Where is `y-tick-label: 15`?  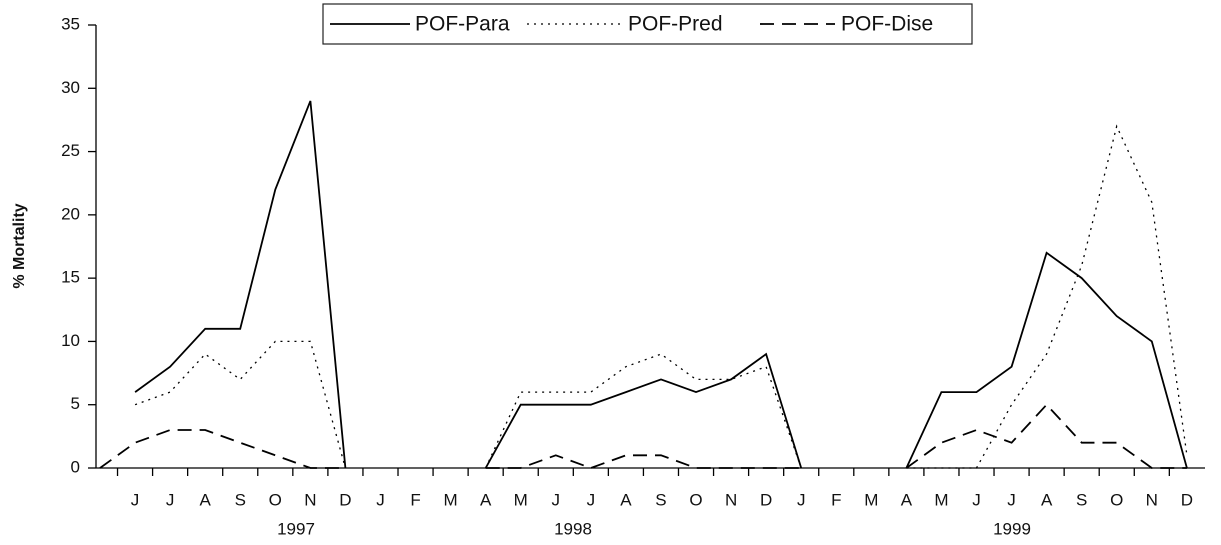 y-tick-label: 15 is located at coordinates (70, 277).